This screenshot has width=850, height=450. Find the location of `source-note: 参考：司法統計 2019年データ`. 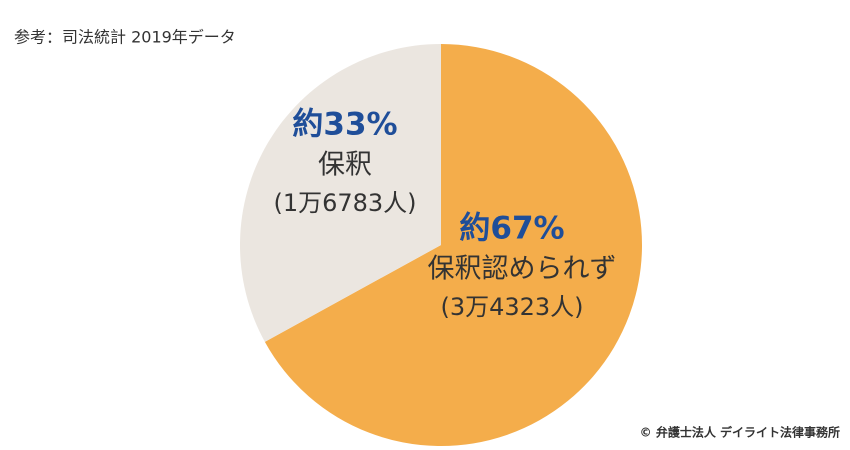

source-note: 参考：司法統計 2019年データ is located at coordinates (125, 37).